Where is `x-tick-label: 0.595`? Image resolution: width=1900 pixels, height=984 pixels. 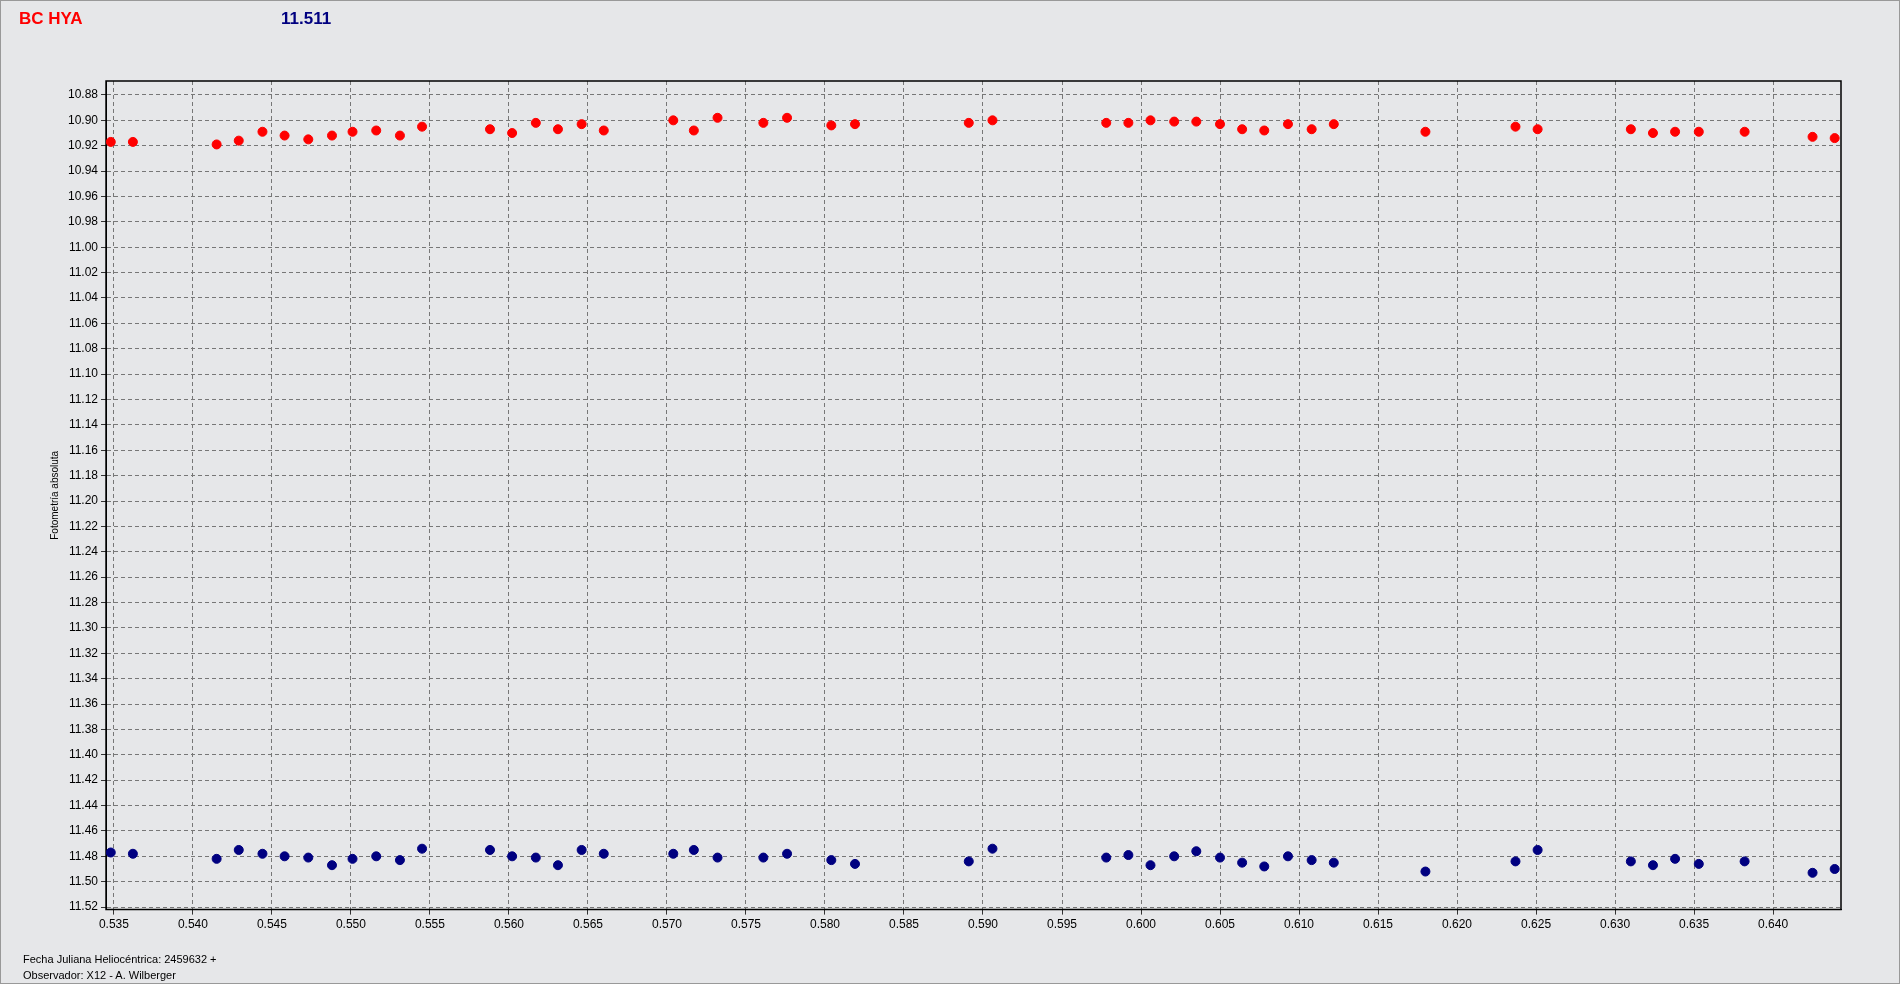 x-tick-label: 0.595 is located at coordinates (1062, 924).